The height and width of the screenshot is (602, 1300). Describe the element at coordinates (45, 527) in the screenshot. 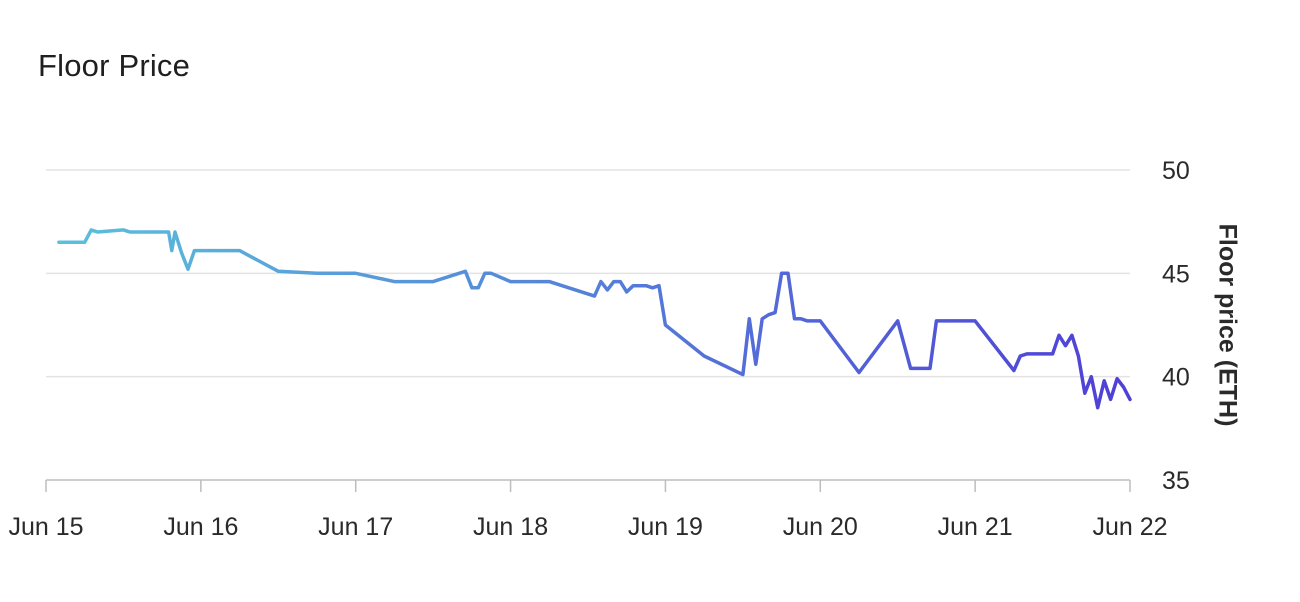

I see `x-tick-label: Jun 15` at that location.